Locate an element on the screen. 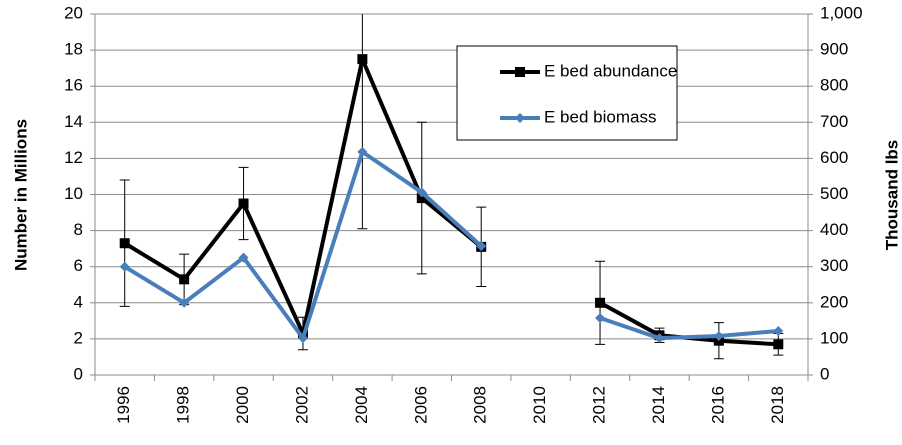  x-tick-label: 2012 is located at coordinates (599, 405).